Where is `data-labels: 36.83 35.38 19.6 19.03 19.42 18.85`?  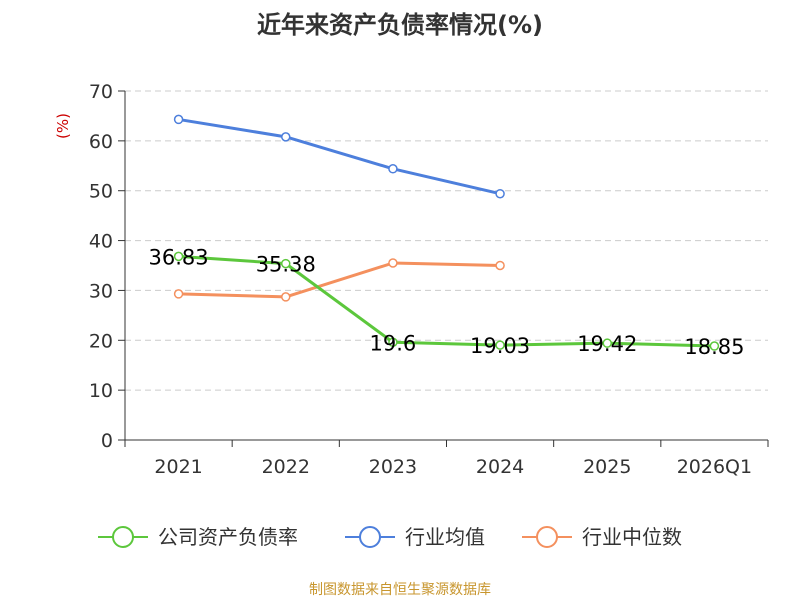 data-labels: 36.83 35.38 19.6 19.03 19.42 18.85 is located at coordinates (447, 302).